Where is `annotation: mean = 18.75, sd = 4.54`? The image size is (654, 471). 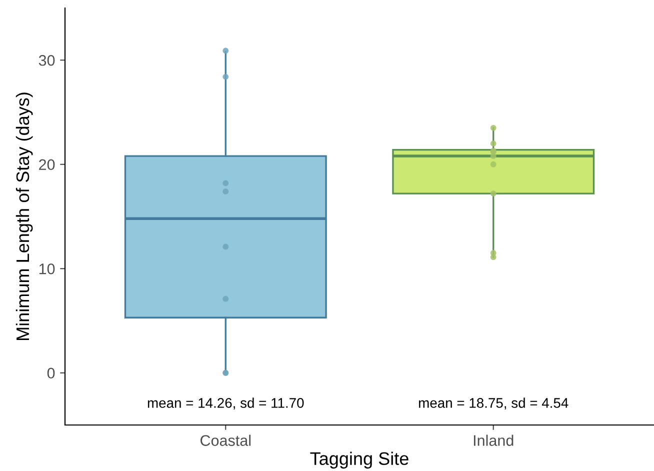
annotation: mean = 18.75, sd = 4.54 is located at coordinates (493, 404).